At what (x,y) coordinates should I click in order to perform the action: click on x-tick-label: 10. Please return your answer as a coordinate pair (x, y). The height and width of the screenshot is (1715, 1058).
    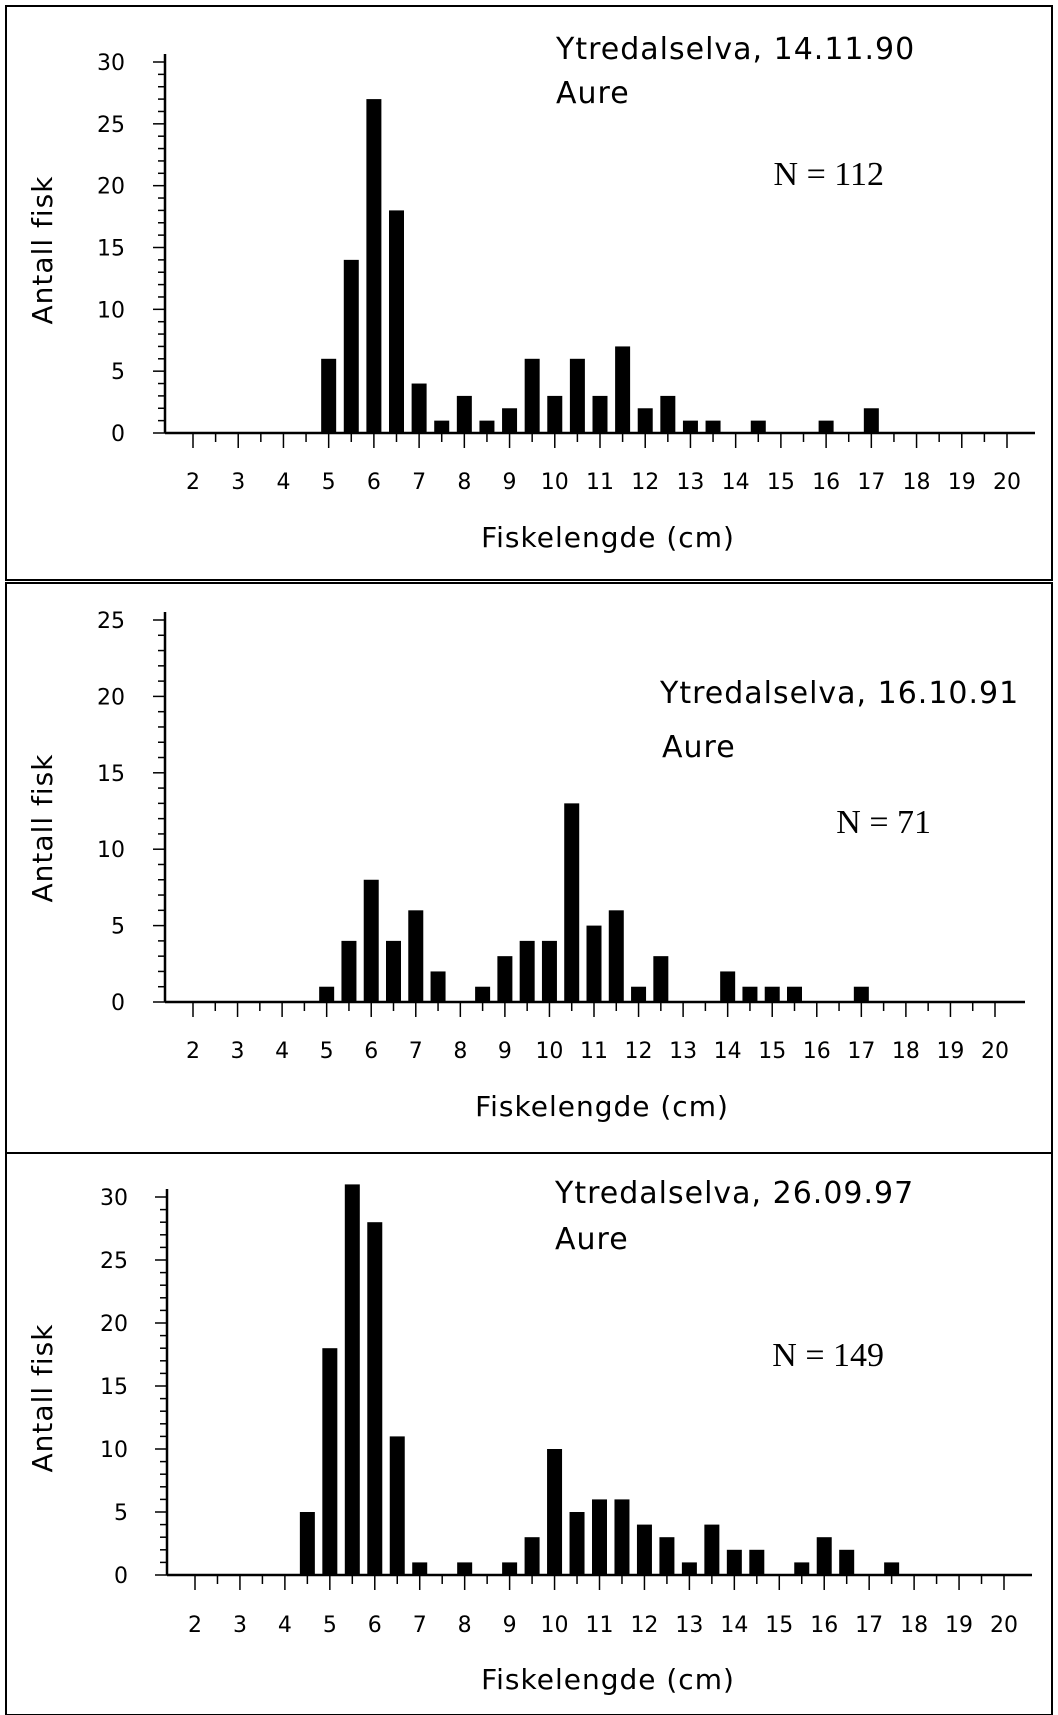
    Looking at the image, I should click on (549, 1051).